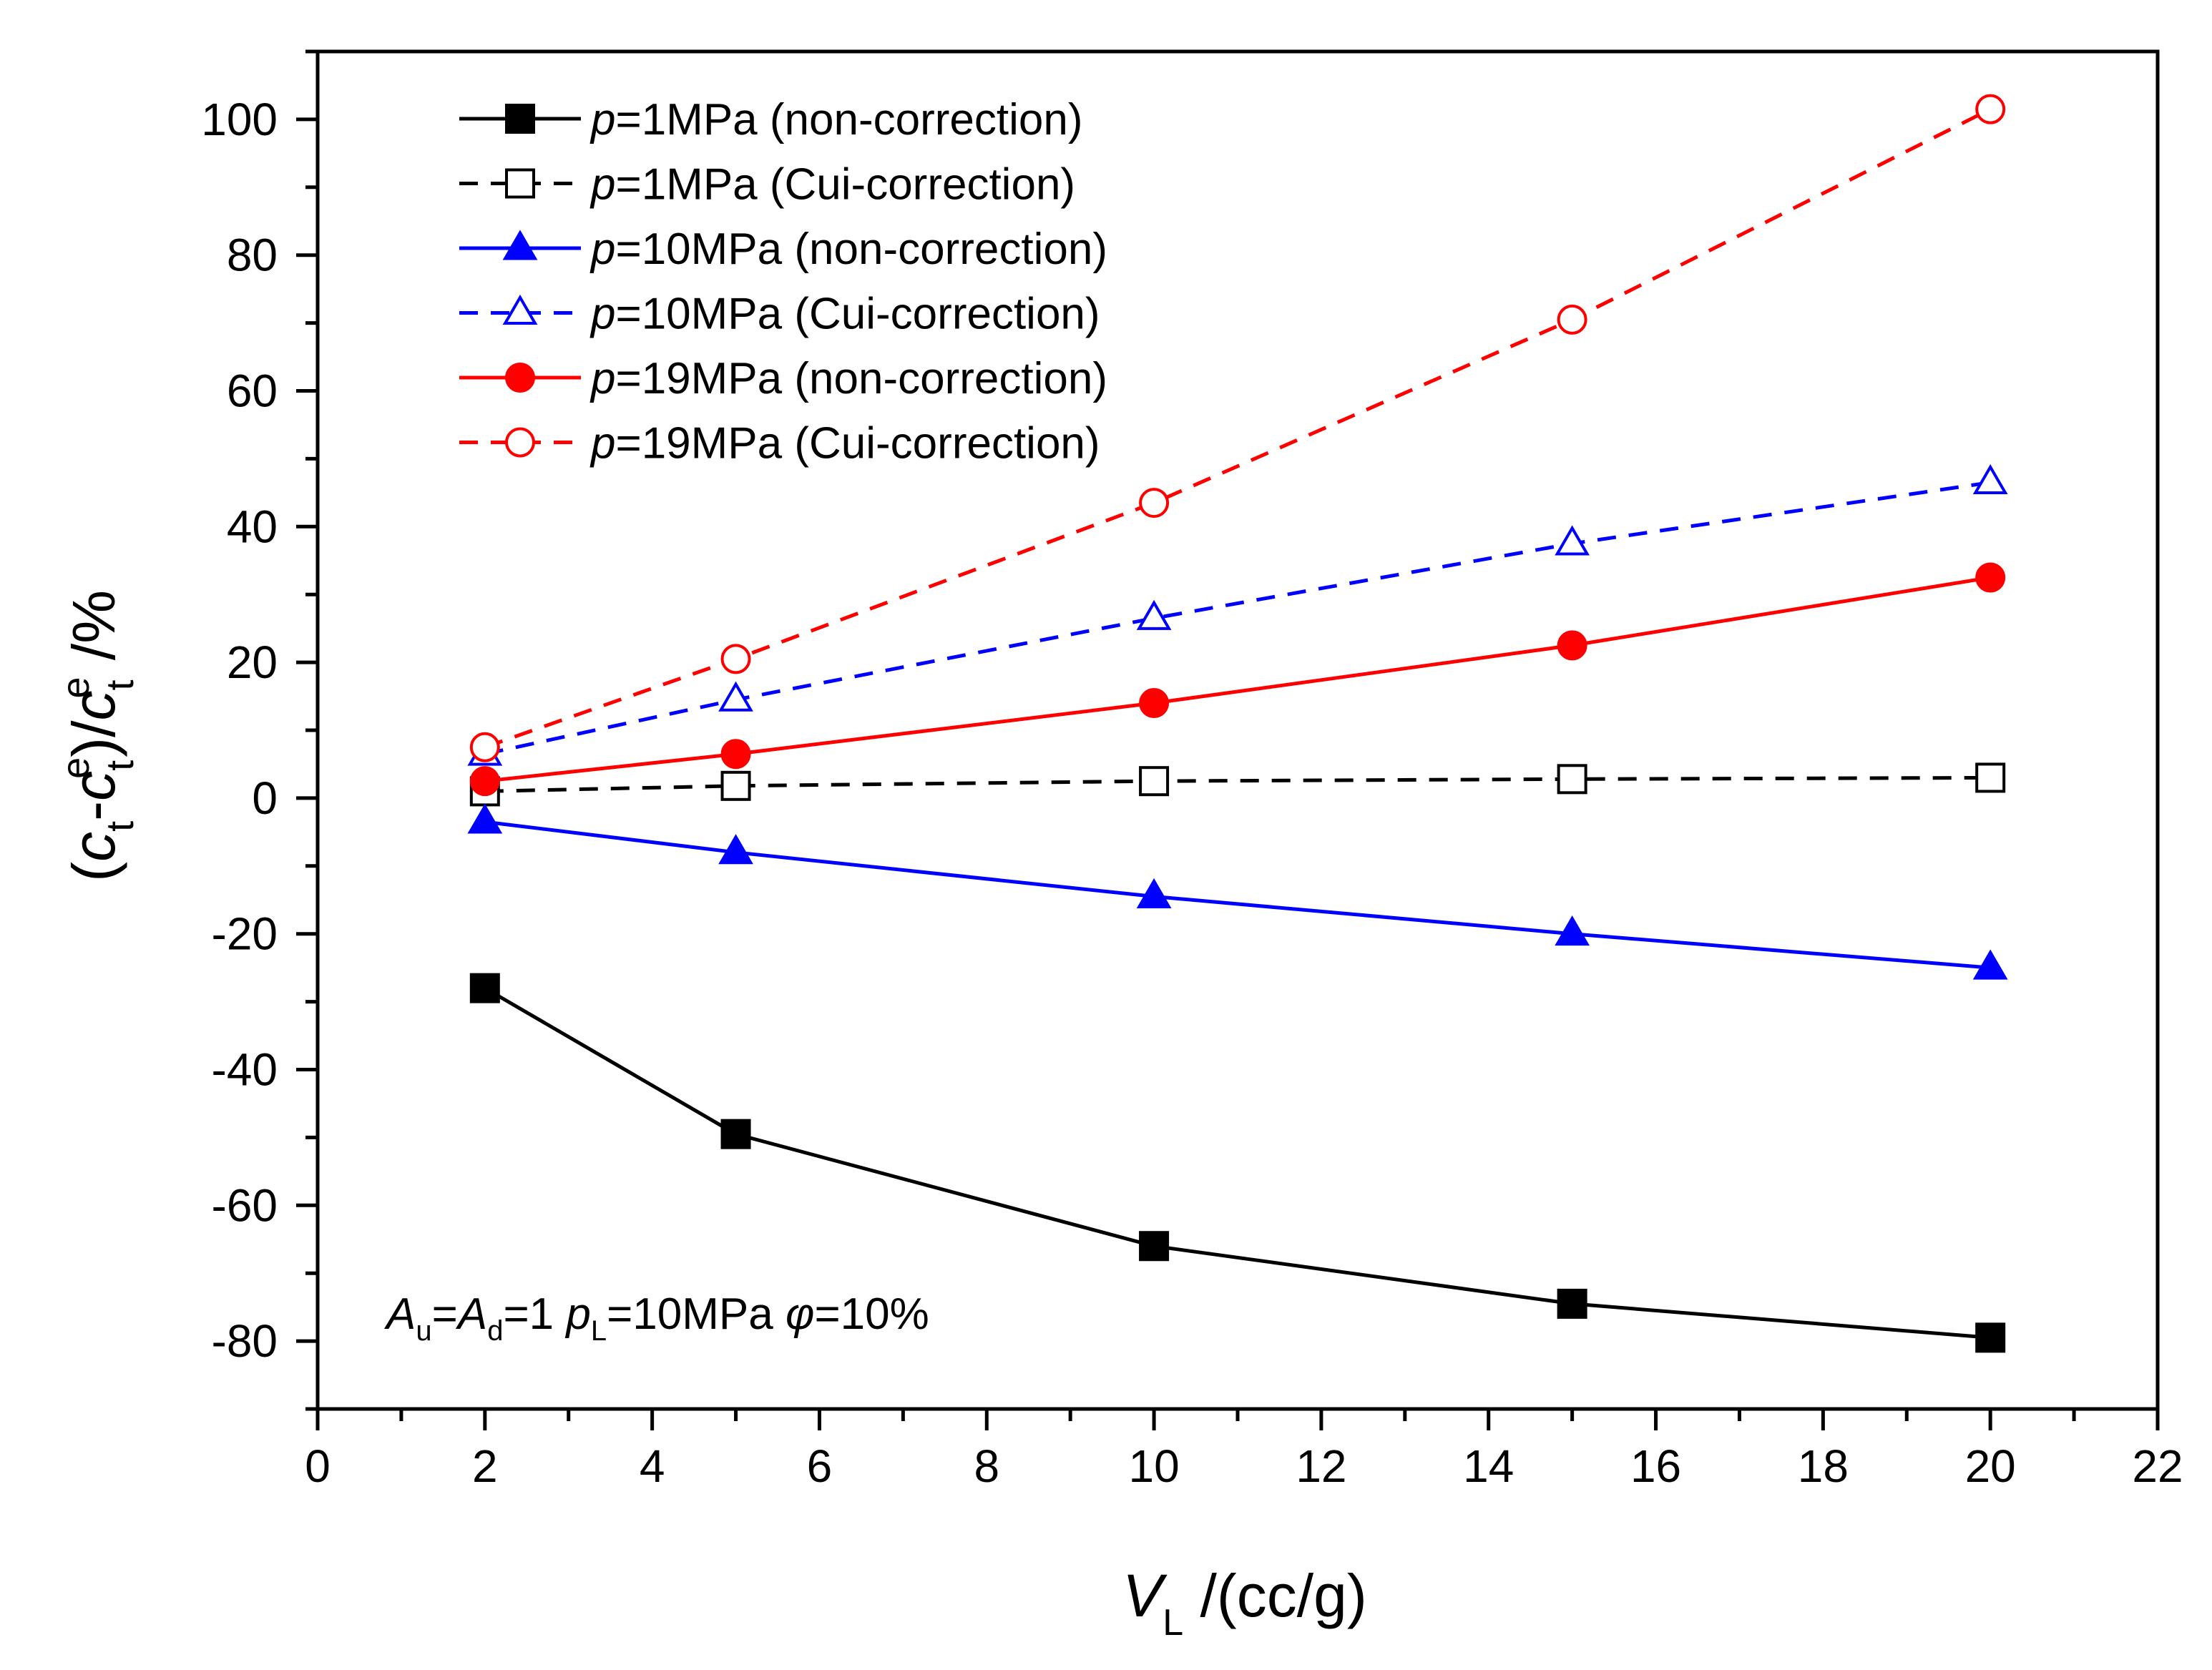 The width and height of the screenshot is (2212, 1670). What do you see at coordinates (857, 443) in the screenshot?
I see `legend-label-rest: =19MPa (Cui-correction)` at bounding box center [857, 443].